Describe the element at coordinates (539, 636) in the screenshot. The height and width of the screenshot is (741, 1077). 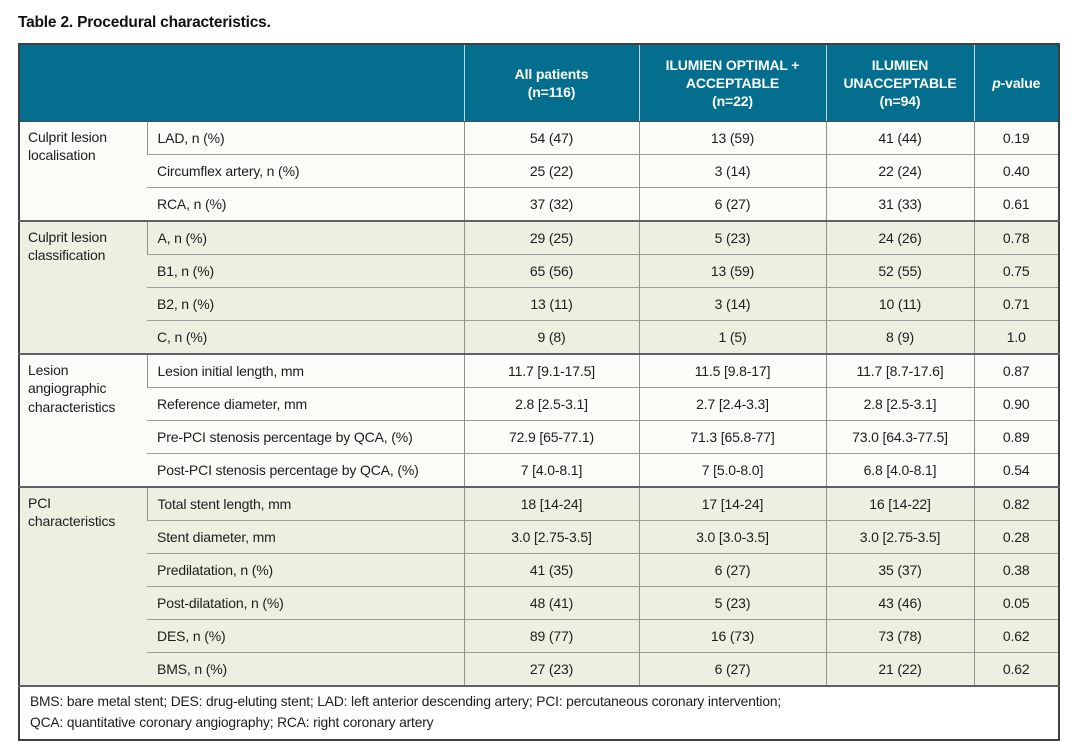
I see `table-row: DES, n (%) 89 (77) 16 (73) 73 (78) 0.62` at that location.